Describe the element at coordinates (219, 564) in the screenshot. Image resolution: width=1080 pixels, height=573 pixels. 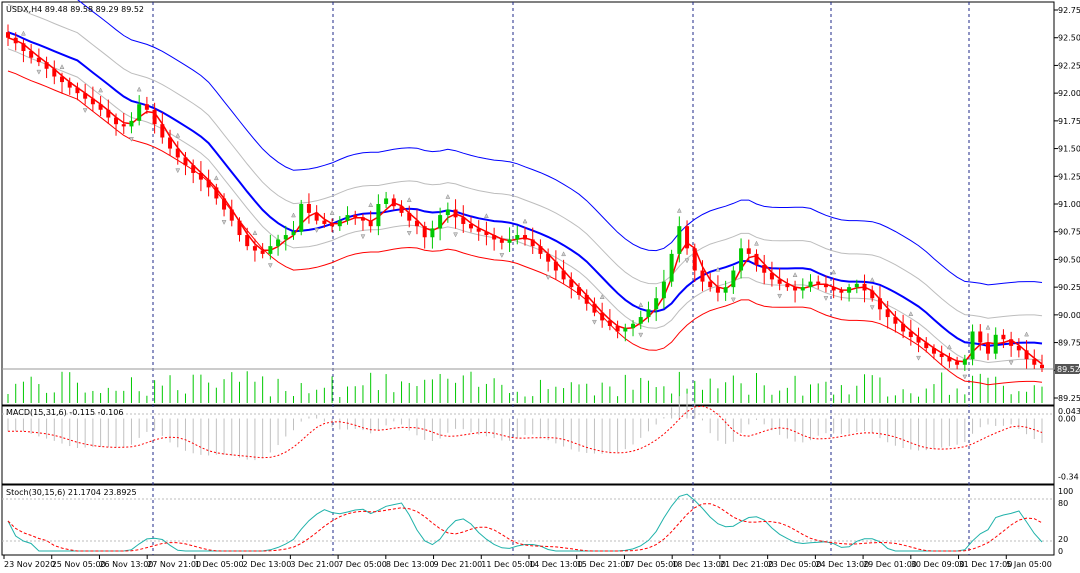
I see `time-tick-label: 1 Dec 05:00` at that location.